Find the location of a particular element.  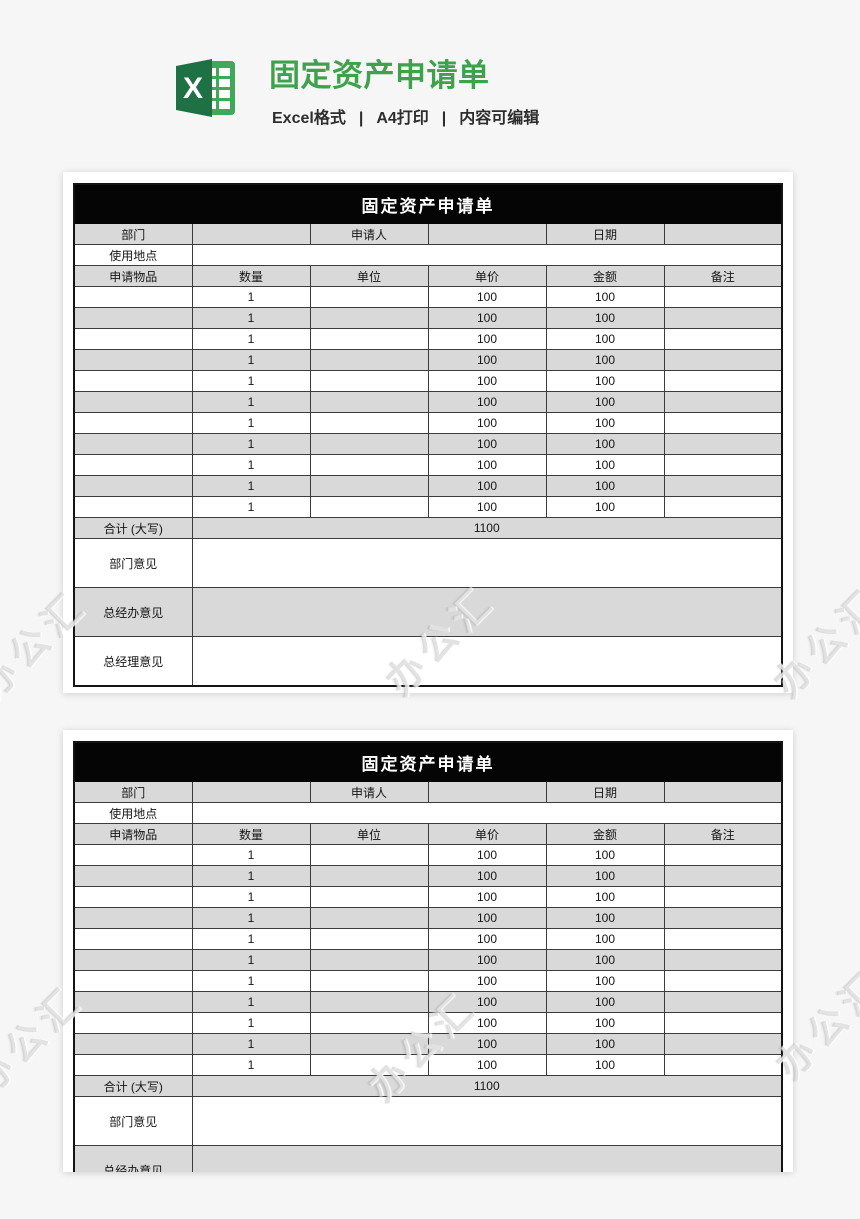

table-row: 总经办意见 is located at coordinates (428, 1158).